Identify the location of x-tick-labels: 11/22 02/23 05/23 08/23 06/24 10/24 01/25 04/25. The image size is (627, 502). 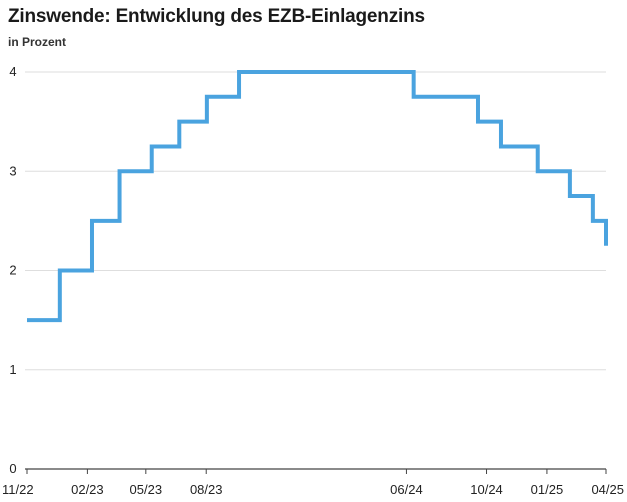
(313, 489).